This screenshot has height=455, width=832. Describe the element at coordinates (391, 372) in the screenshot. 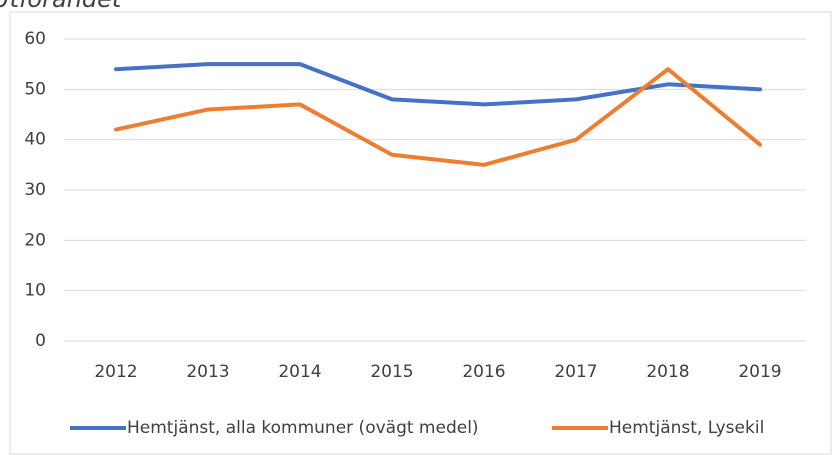

I see `x-tick-label: 2015` at that location.